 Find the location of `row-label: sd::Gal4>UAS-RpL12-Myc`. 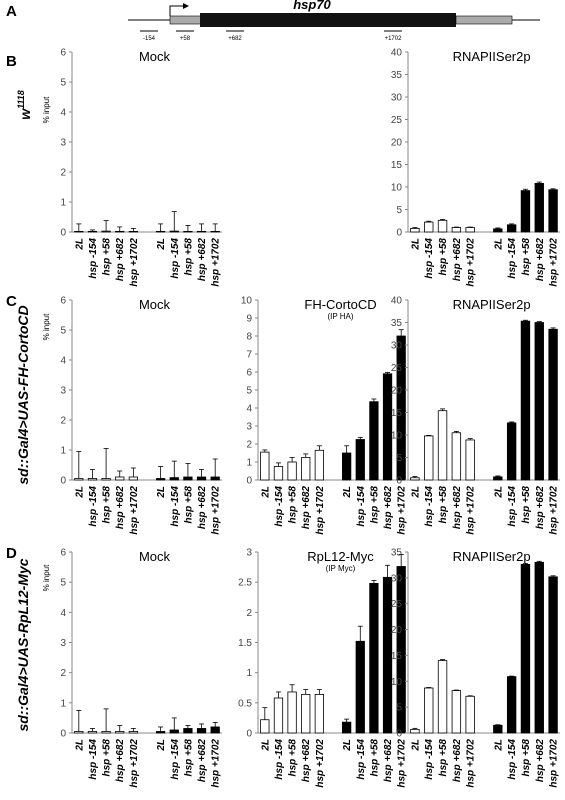

row-label: sd::Gal4>UAS-RpL12-Myc is located at coordinates (23, 644).